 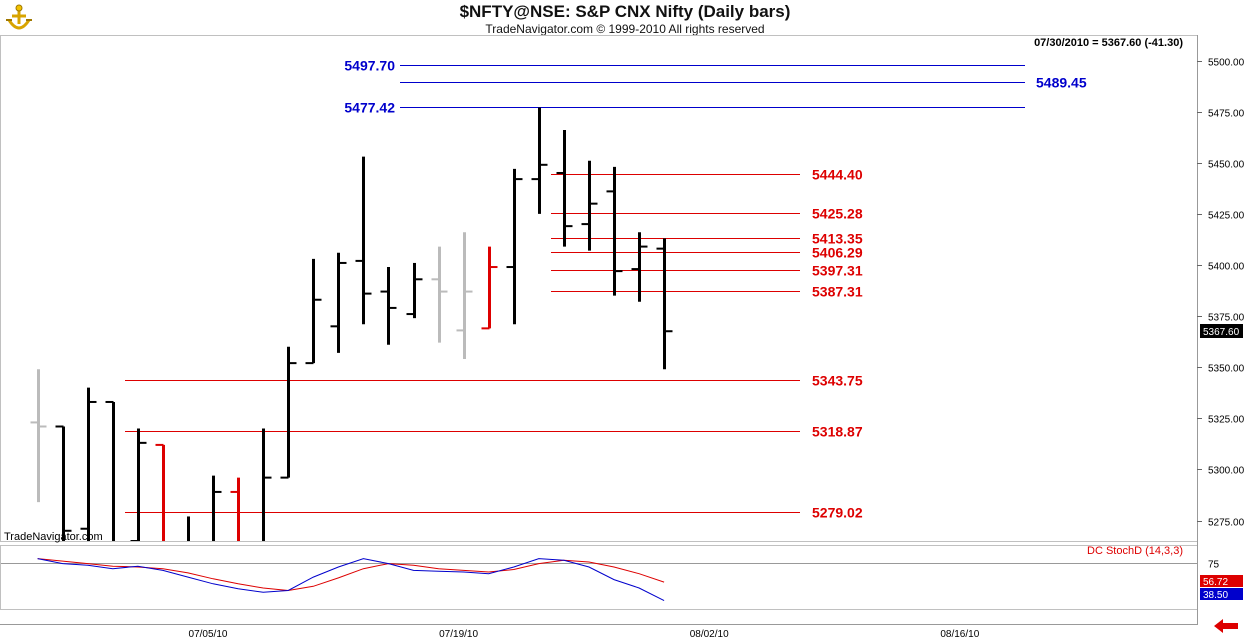 What do you see at coordinates (837, 175) in the screenshot?
I see `level-label: 5444.40` at bounding box center [837, 175].